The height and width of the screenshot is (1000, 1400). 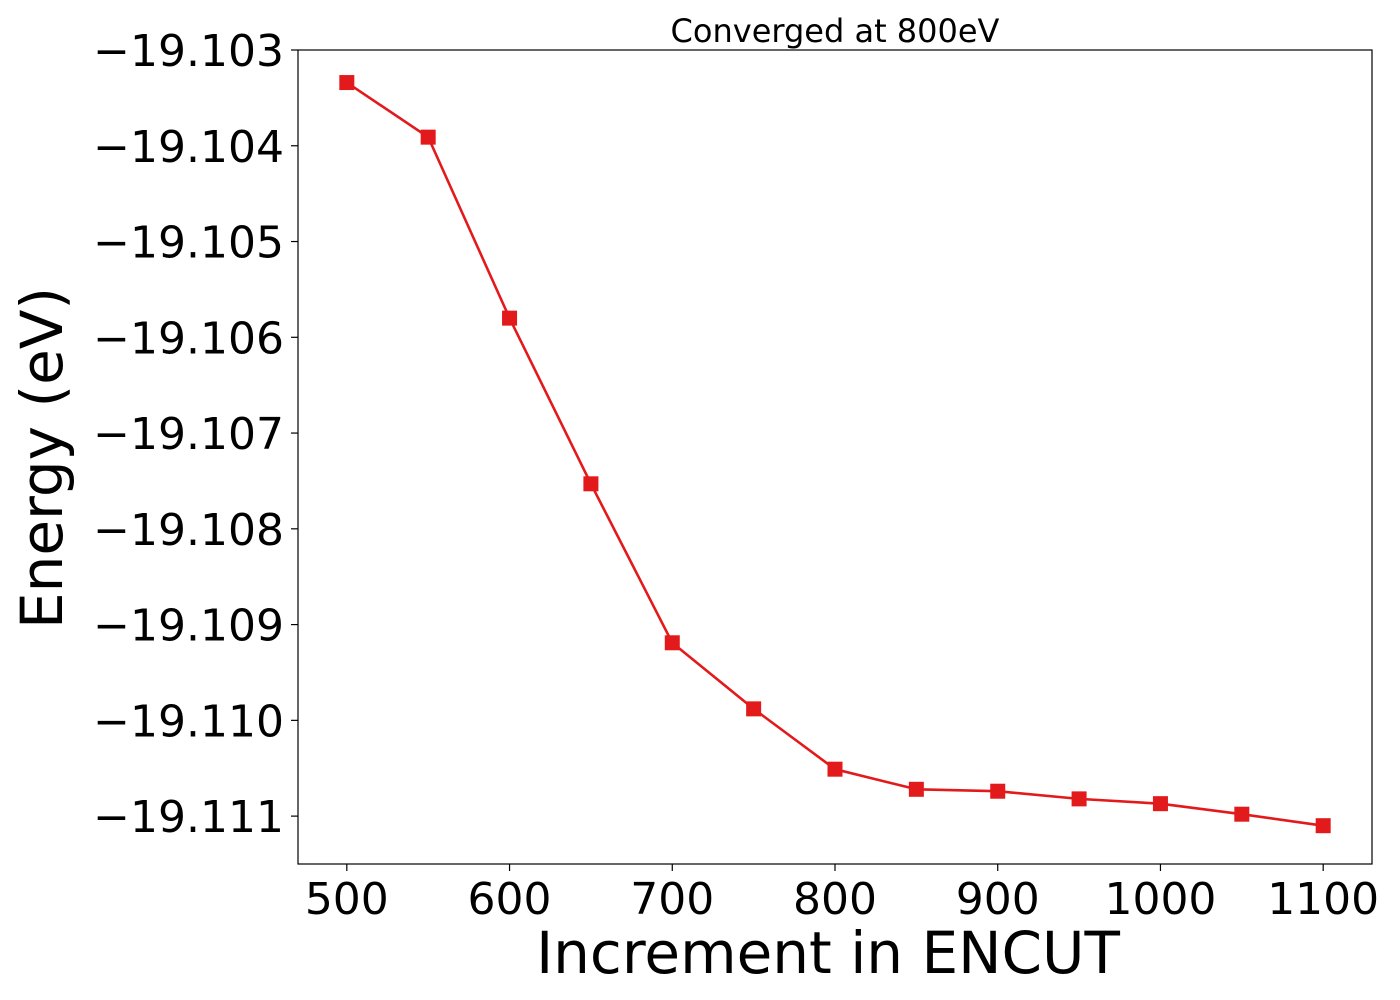 I want to click on x-tick-label: 700, so click(x=672, y=899).